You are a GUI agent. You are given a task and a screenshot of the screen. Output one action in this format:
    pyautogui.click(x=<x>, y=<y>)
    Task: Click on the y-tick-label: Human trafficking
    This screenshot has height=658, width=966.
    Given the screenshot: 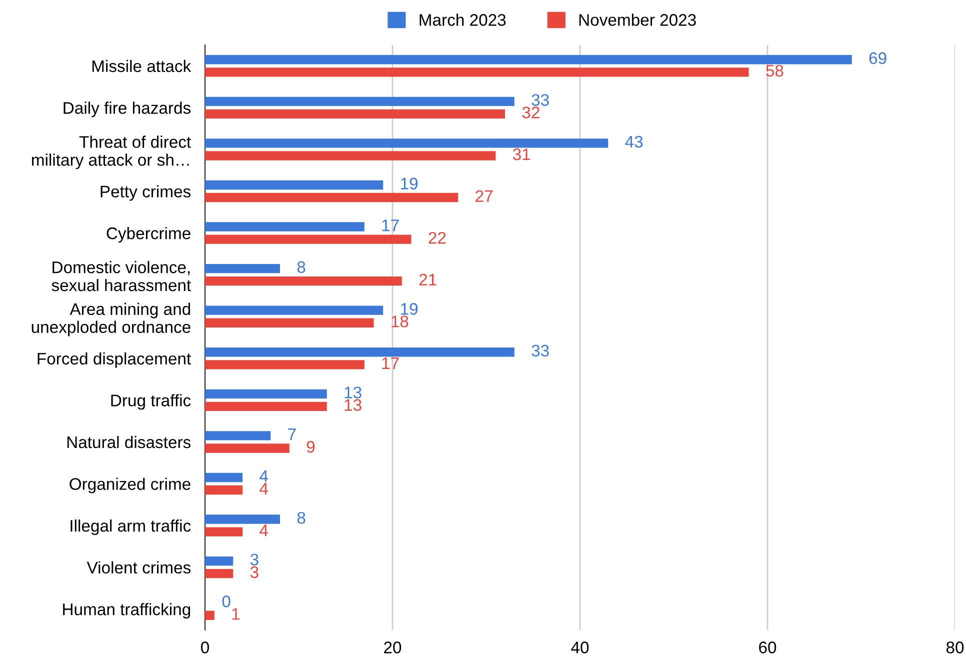 What is the action you would take?
    pyautogui.click(x=126, y=611)
    